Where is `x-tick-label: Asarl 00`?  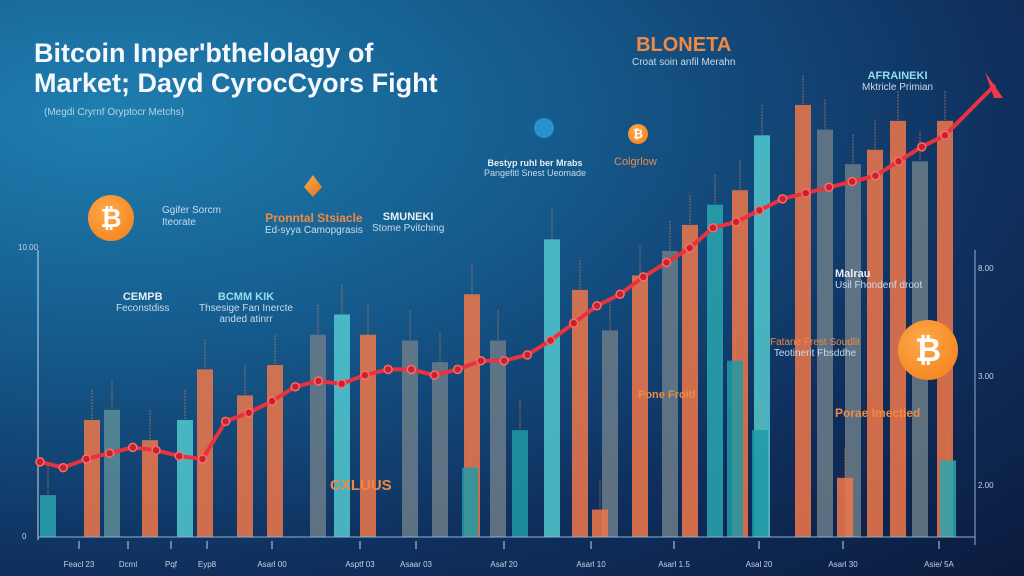
x-tick-label: Asarl 00 is located at coordinates (272, 564).